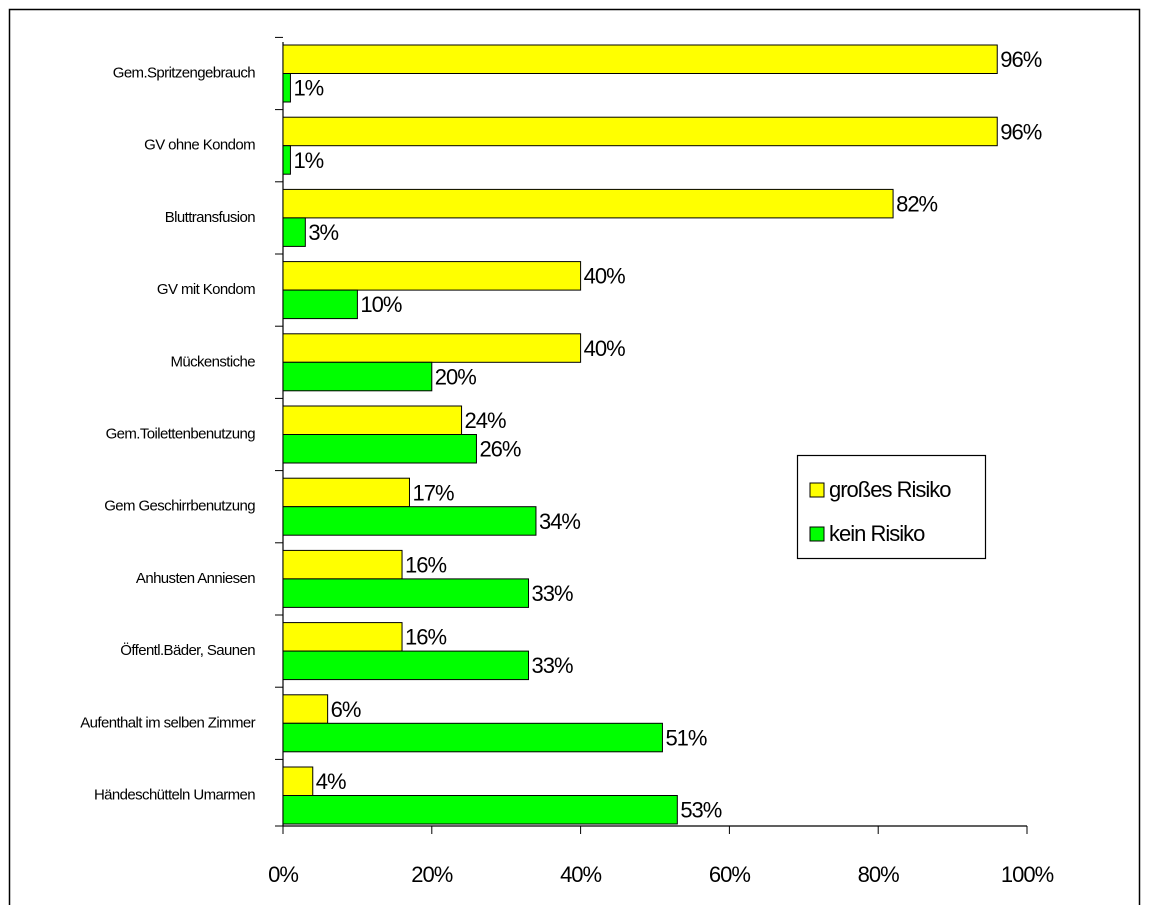  What do you see at coordinates (729, 874) in the screenshot?
I see `x-tick-label: 60%` at bounding box center [729, 874].